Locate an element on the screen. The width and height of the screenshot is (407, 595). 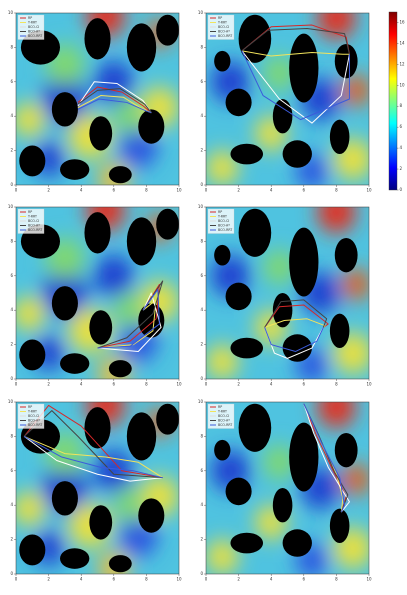
colorbar-tick-label: 16 is located at coordinates (403, 21).